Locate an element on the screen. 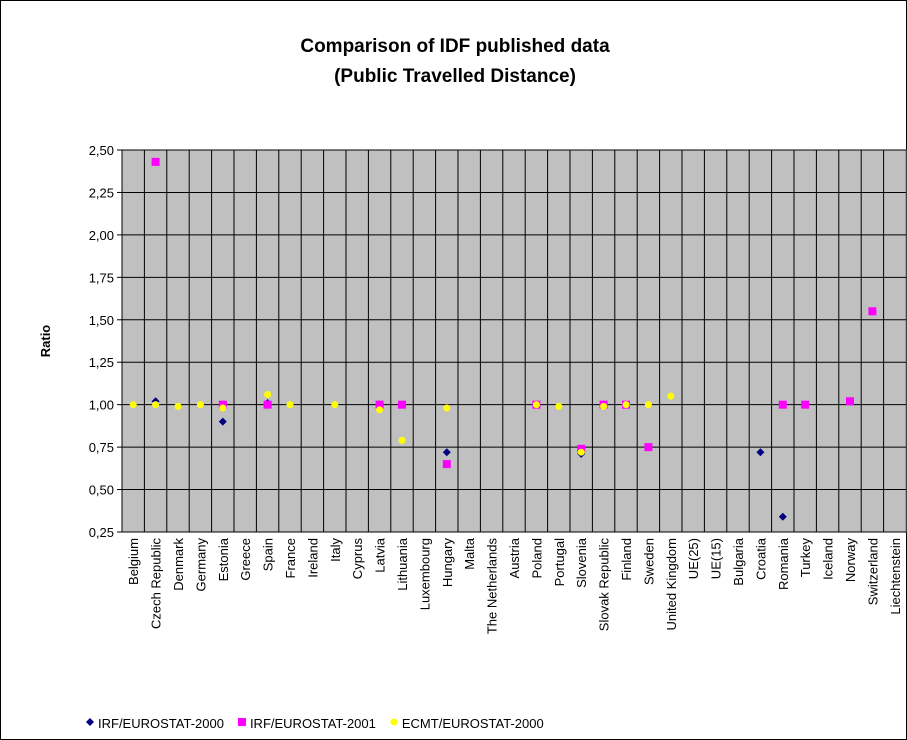  x-tick-label: Poland is located at coordinates (536, 558).